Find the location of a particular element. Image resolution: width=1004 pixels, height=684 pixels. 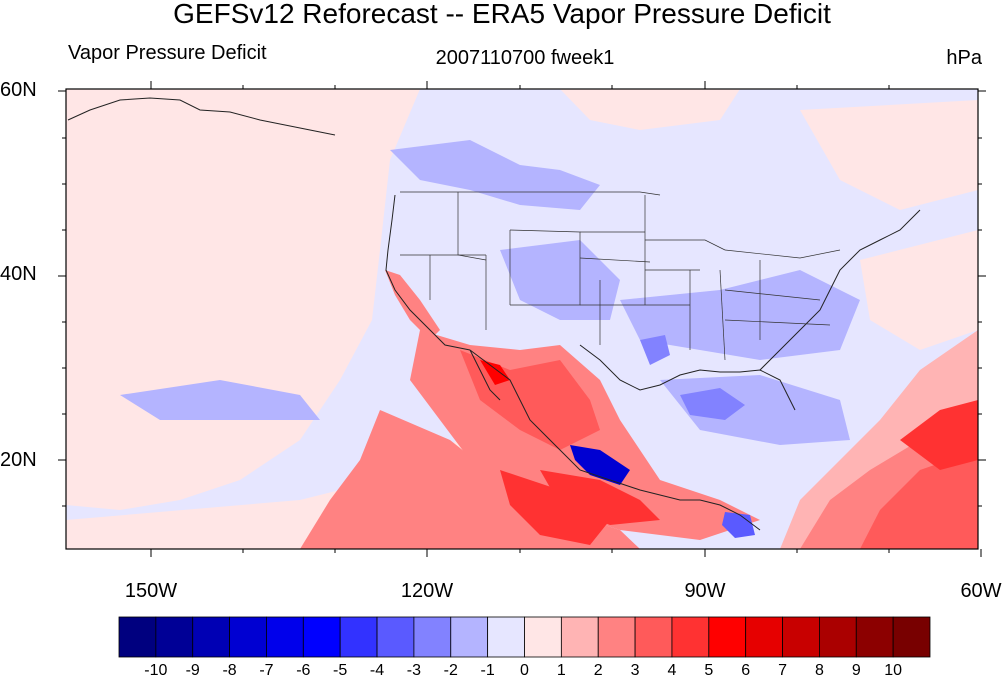

lat-label-20n: 20N is located at coordinates (18, 460).